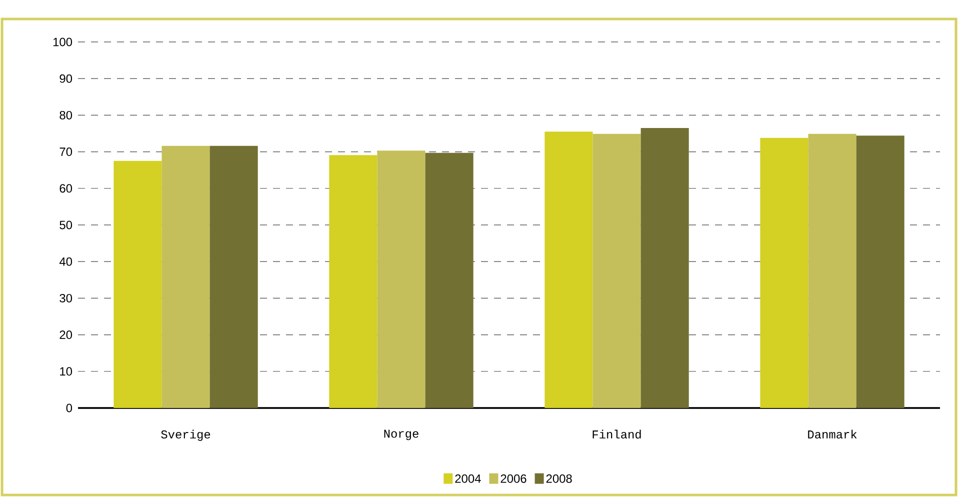  Describe the element at coordinates (66, 298) in the screenshot. I see `y-tick-label: 30` at that location.